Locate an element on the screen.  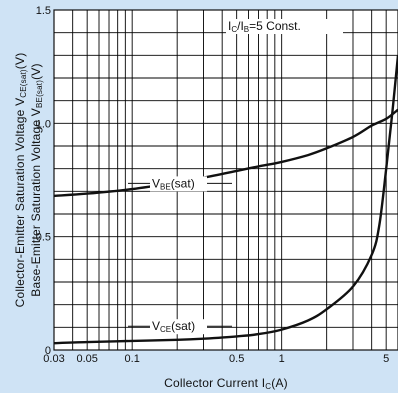
vce-series-label-bg is located at coordinates (178, 327).